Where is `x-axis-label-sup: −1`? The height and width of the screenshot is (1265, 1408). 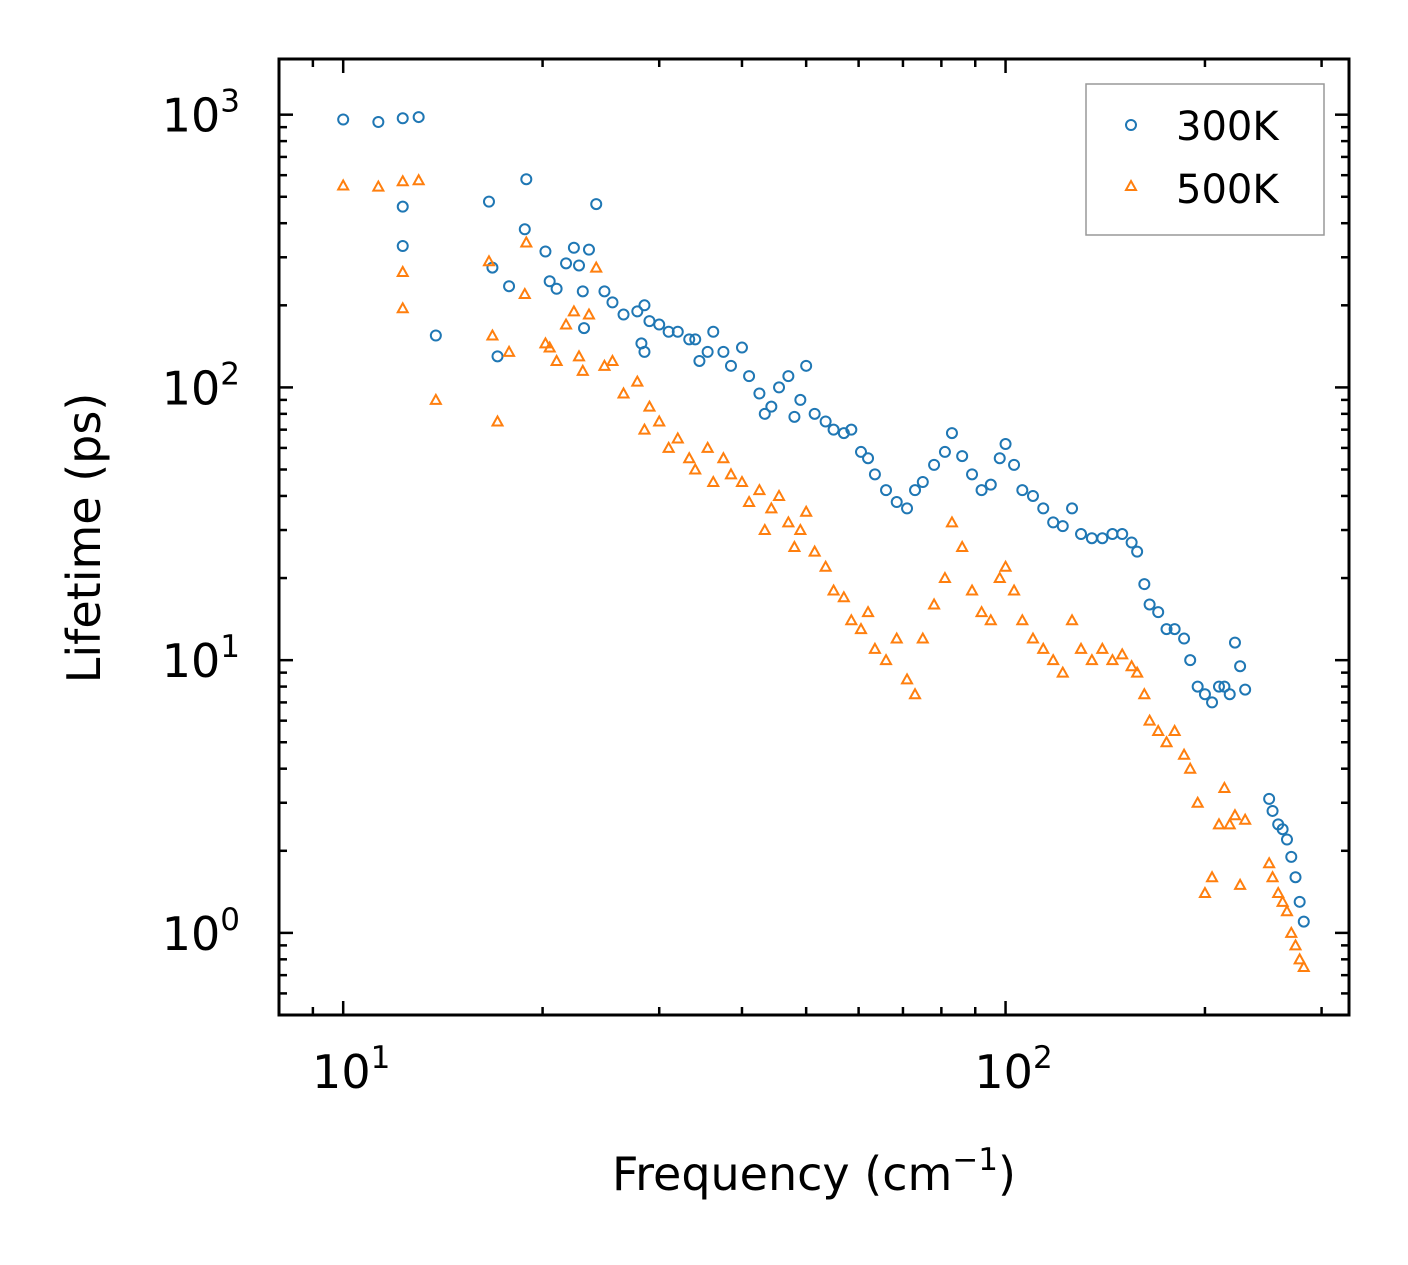
x-axis-label-sup: −1 is located at coordinates (975, 1160).